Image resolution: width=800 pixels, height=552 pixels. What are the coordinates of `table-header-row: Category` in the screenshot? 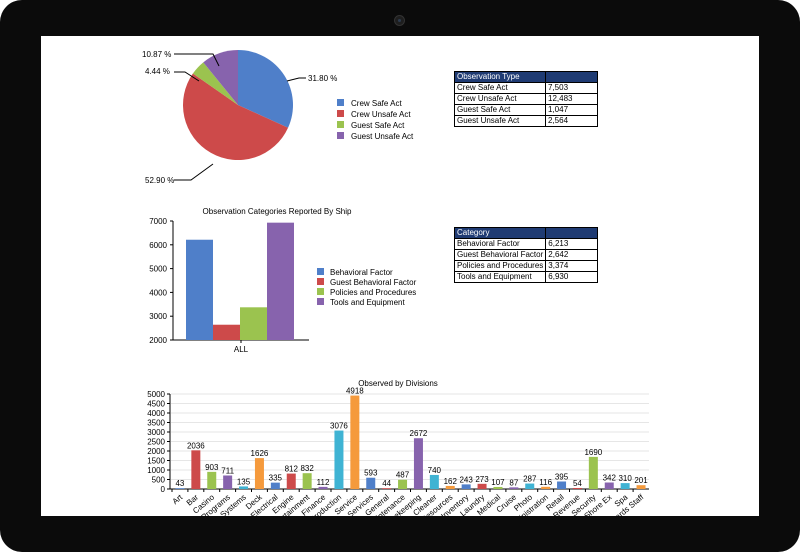 It's located at (526, 233).